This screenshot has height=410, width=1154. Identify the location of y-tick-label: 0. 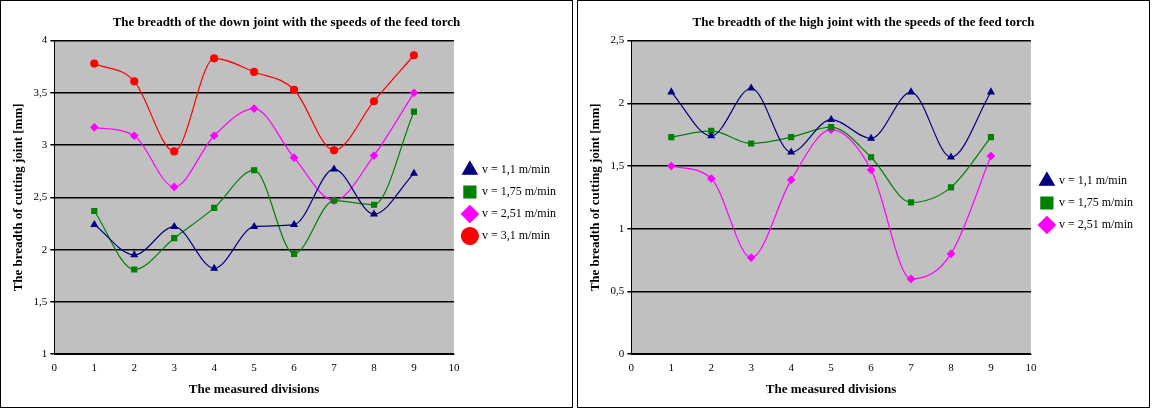
(621, 353).